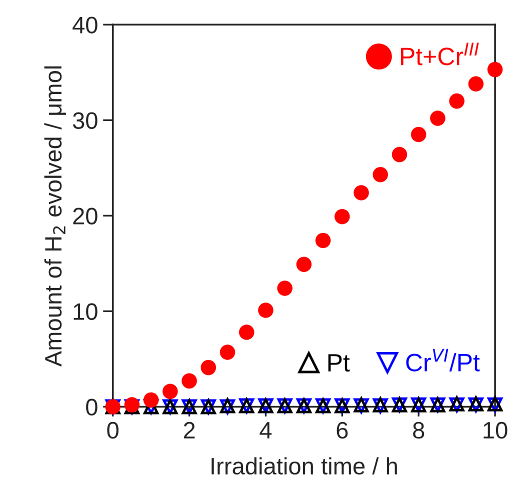 The height and width of the screenshot is (493, 513). Describe the element at coordinates (443, 360) in the screenshot. I see `legend-label: Cr$^{VI}$/Pt` at that location.